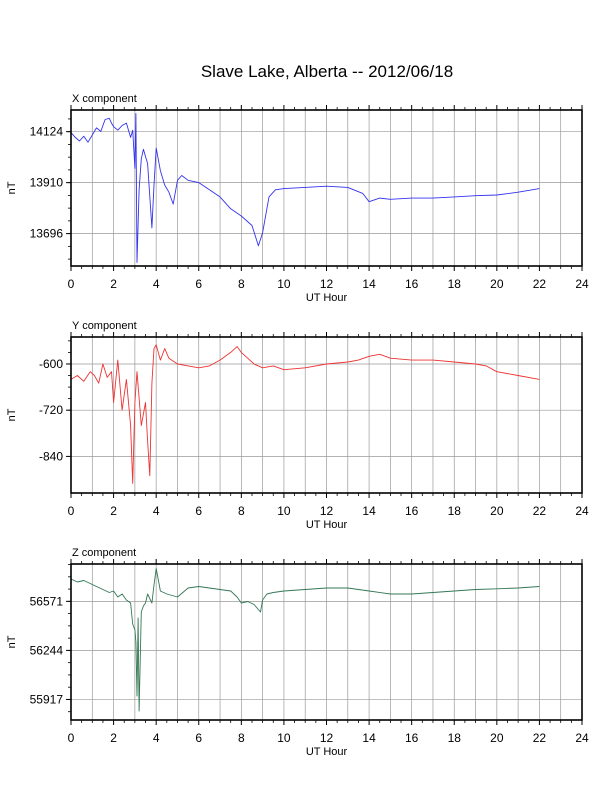  I want to click on z-xtick-label: 0, so click(71, 738).